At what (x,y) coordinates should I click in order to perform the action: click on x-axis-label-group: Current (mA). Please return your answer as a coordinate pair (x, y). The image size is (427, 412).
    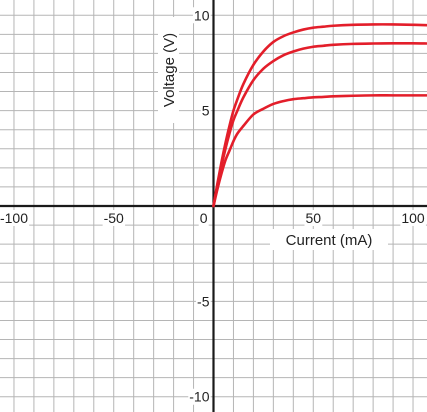
    Looking at the image, I should click on (329, 239).